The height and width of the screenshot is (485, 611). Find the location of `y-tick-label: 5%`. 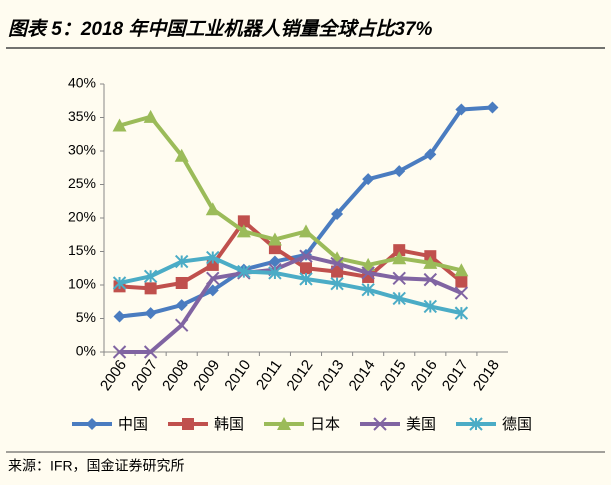

y-tick-label: 5% is located at coordinates (86, 317).